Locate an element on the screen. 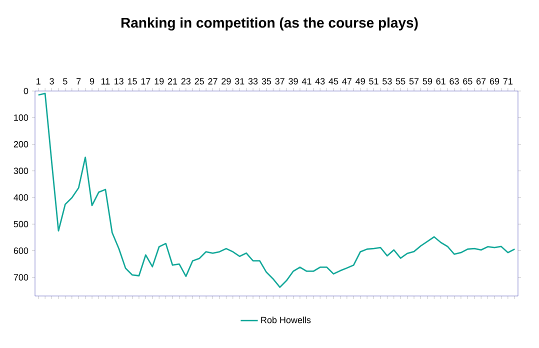 Image resolution: width=539 pixels, height=348 pixels. y-tick-label: 300 is located at coordinates (21, 171).